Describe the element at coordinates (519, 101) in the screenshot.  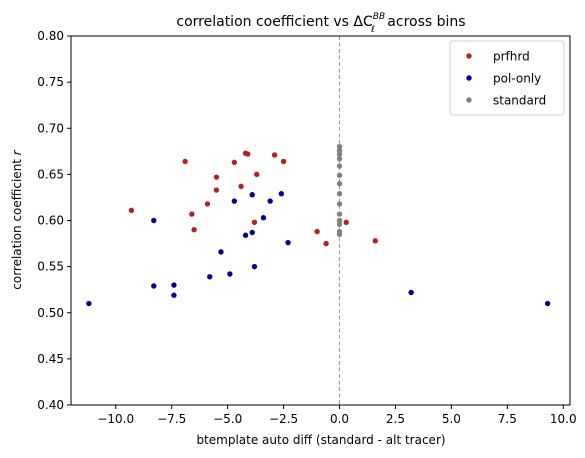
I see `legend-label: standard` at that location.